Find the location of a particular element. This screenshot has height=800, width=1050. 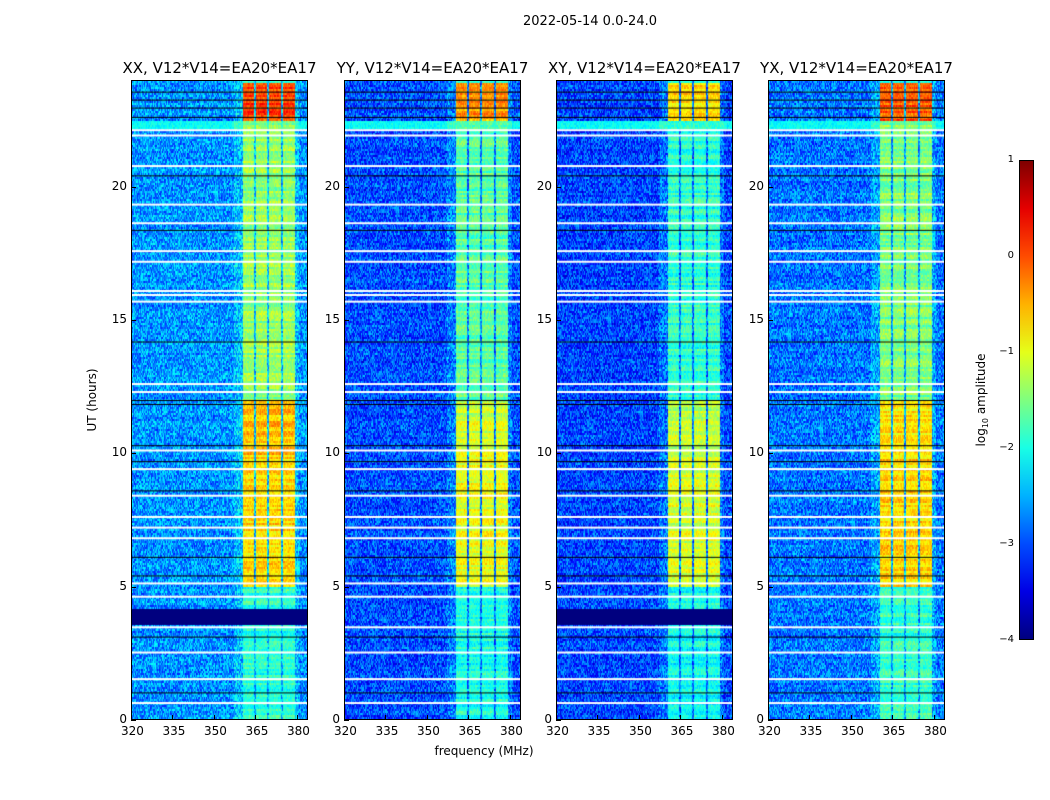

panel-title-yx: YX, V12*V14=EA20*EA17 is located at coordinates (856, 68).